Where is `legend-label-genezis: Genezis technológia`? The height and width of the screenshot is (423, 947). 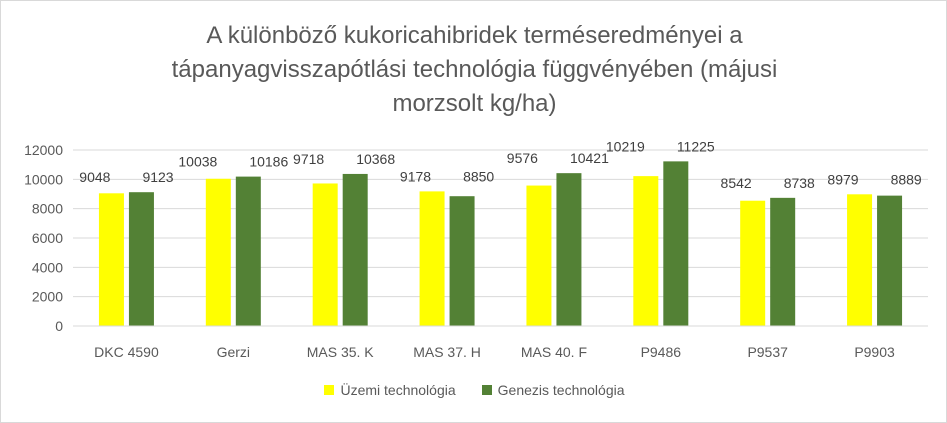 legend-label-genezis: Genezis technológia is located at coordinates (561, 390).